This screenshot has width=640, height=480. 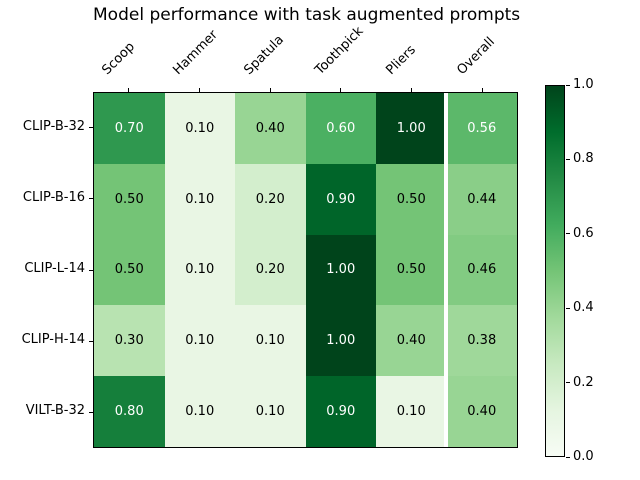 I want to click on column-label: Spatula, so click(x=264, y=55).